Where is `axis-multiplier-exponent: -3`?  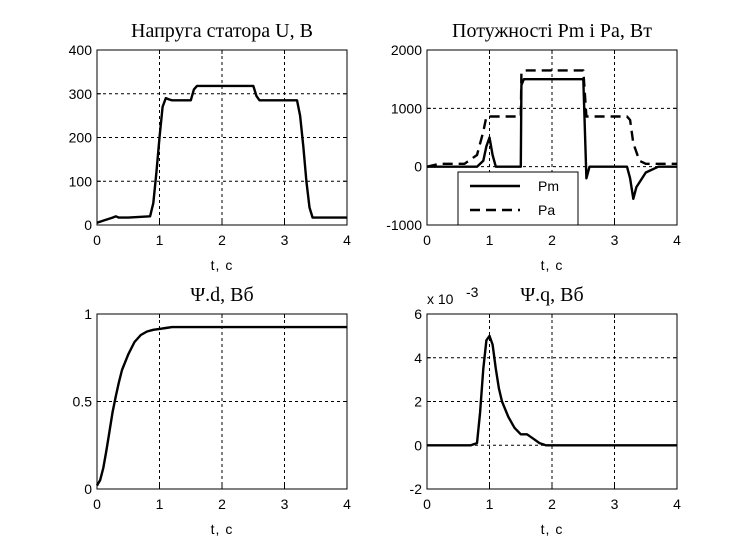 axis-multiplier-exponent: -3 is located at coordinates (472, 292).